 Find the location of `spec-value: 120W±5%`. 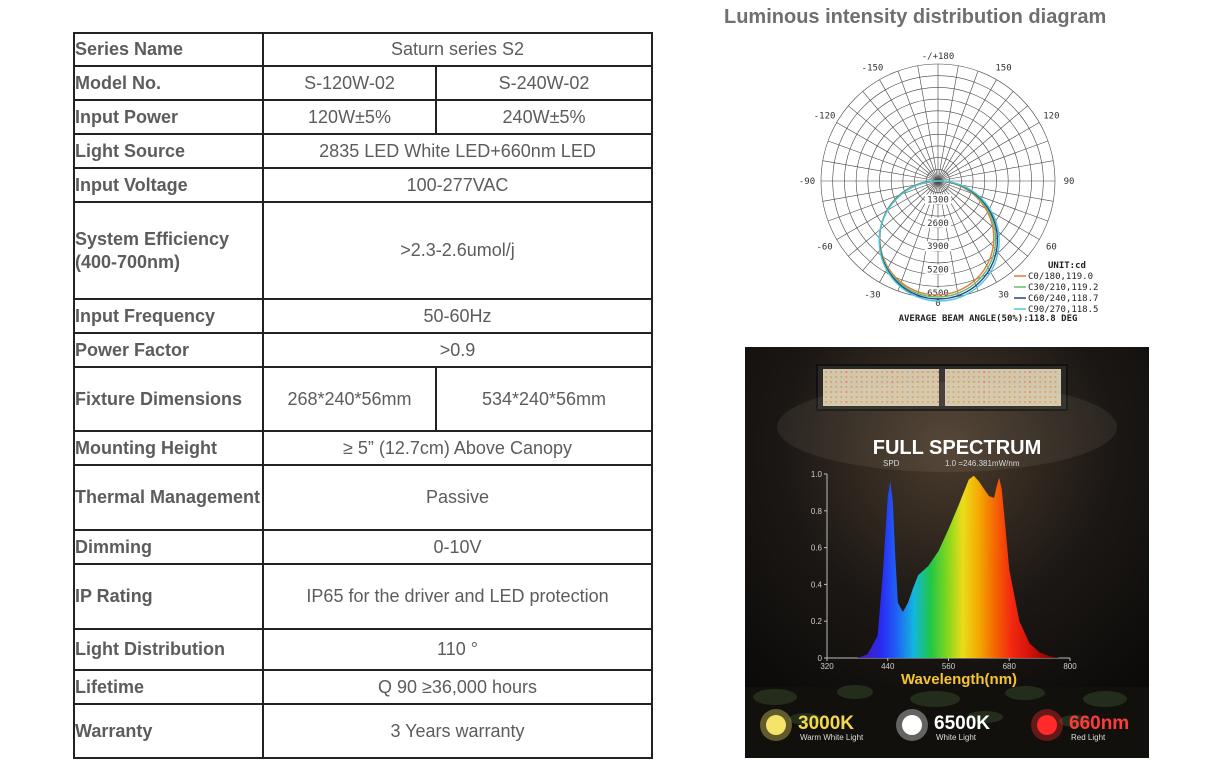

spec-value: 120W±5% is located at coordinates (349, 117).